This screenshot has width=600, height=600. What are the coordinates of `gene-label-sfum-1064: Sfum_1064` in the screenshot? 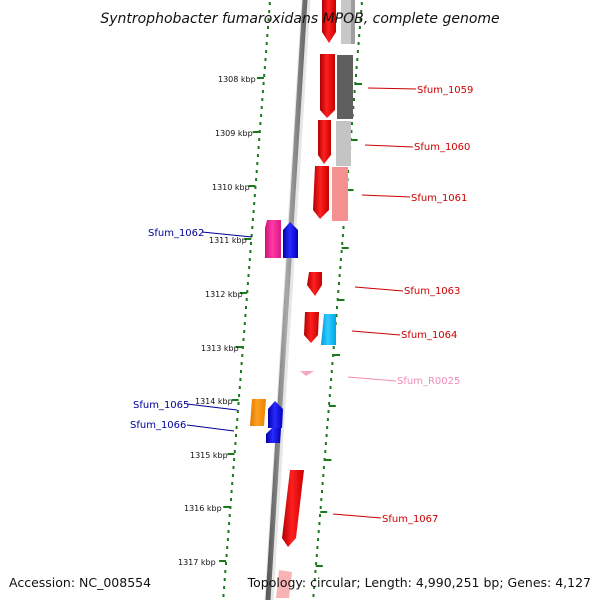 It's located at (429, 335).